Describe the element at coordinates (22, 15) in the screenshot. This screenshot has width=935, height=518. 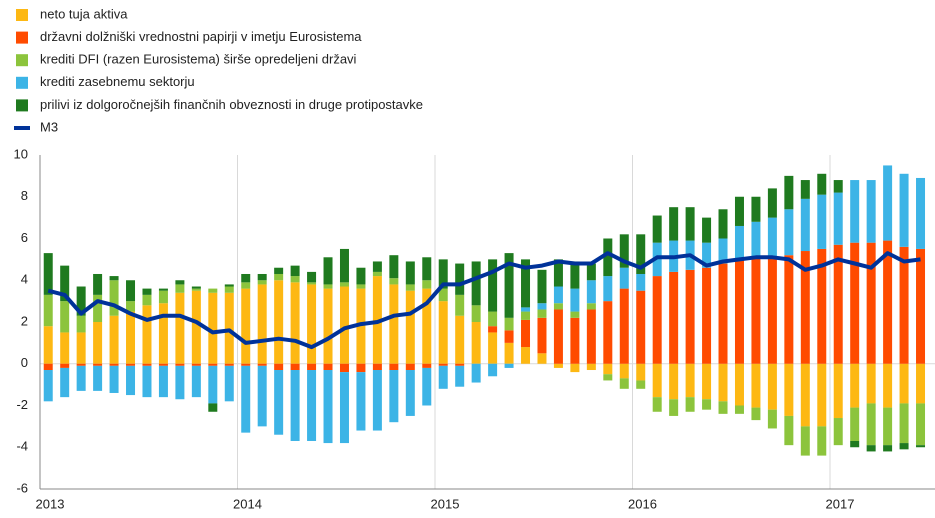
I see `legend-swatch` at that location.